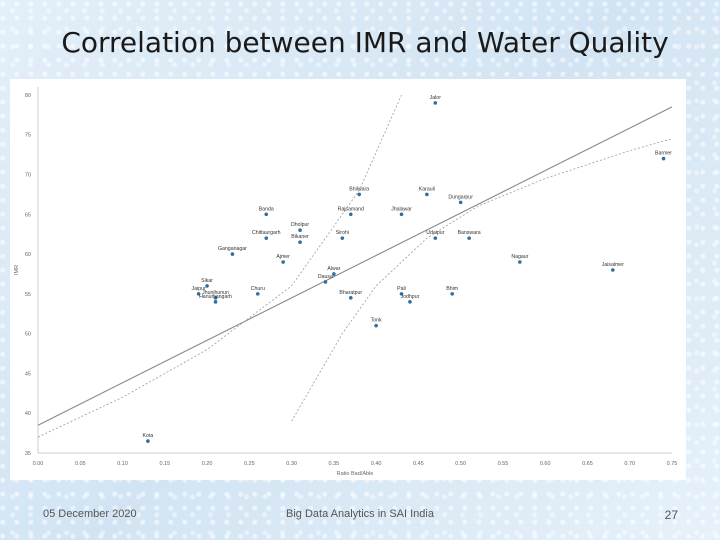 The image size is (720, 540). What do you see at coordinates (410, 297) in the screenshot?
I see `point-label: Jodhpur` at bounding box center [410, 297].